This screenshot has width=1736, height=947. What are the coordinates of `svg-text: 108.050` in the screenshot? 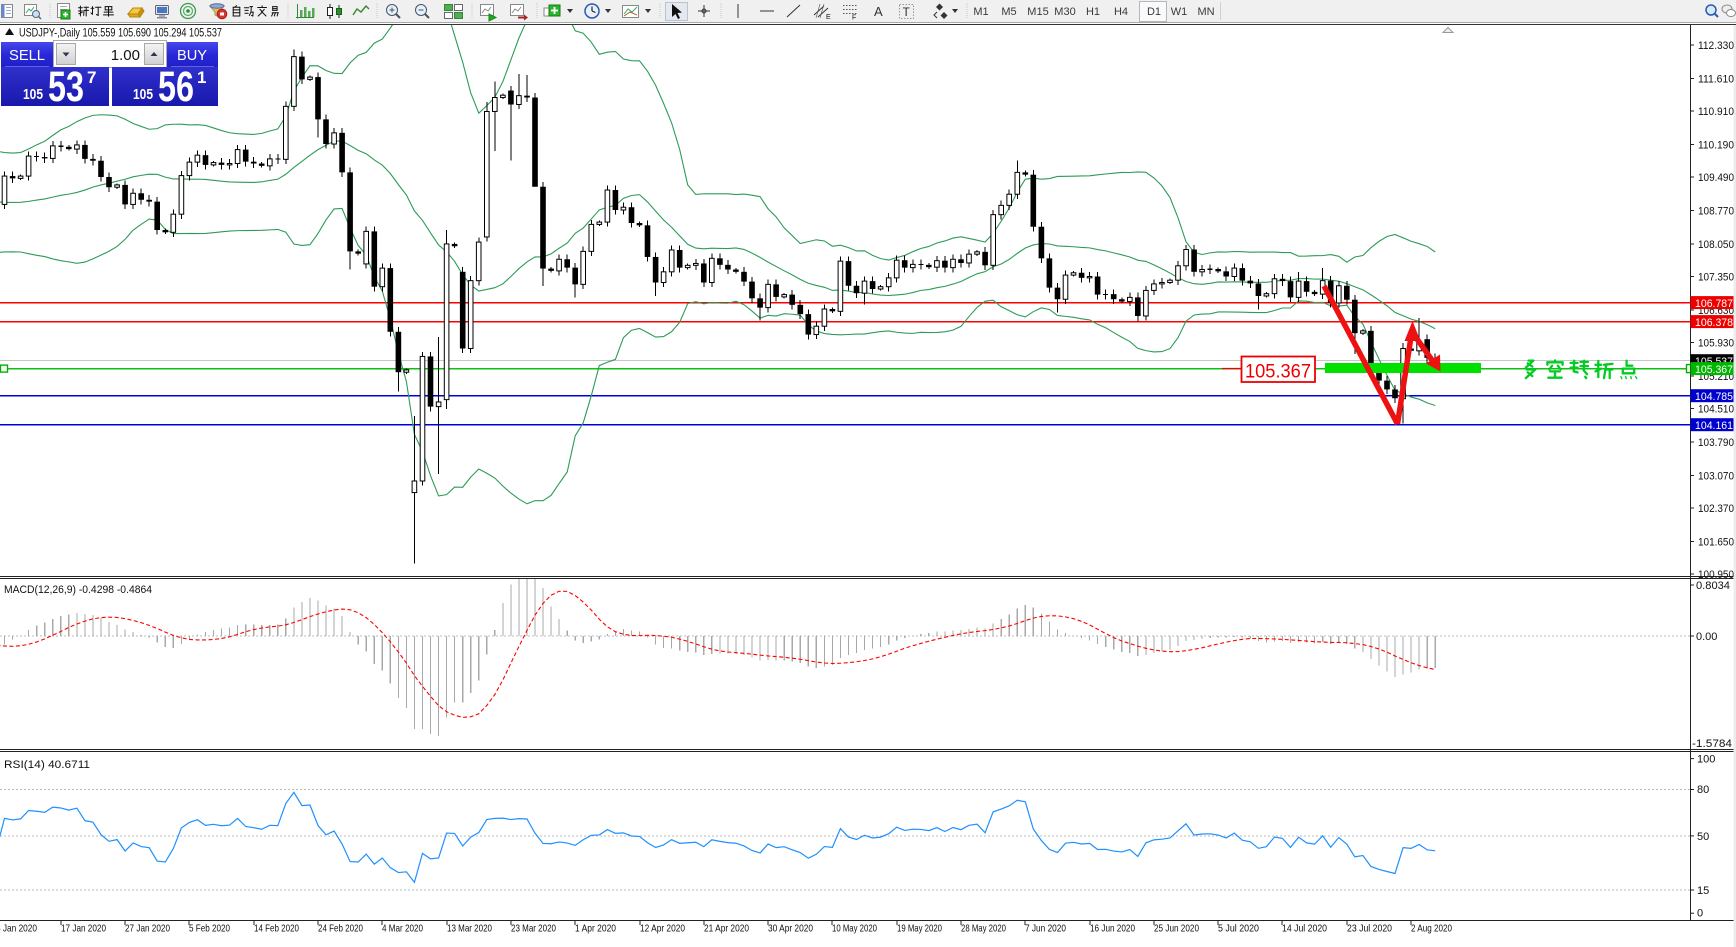 It's located at (1716, 245).